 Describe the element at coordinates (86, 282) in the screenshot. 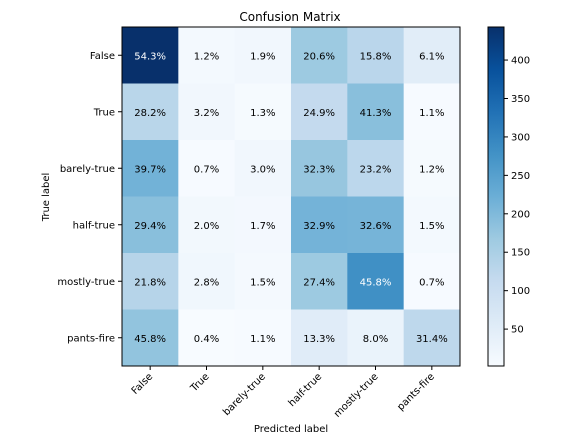

I see `y-tick-label: mostly-true` at that location.